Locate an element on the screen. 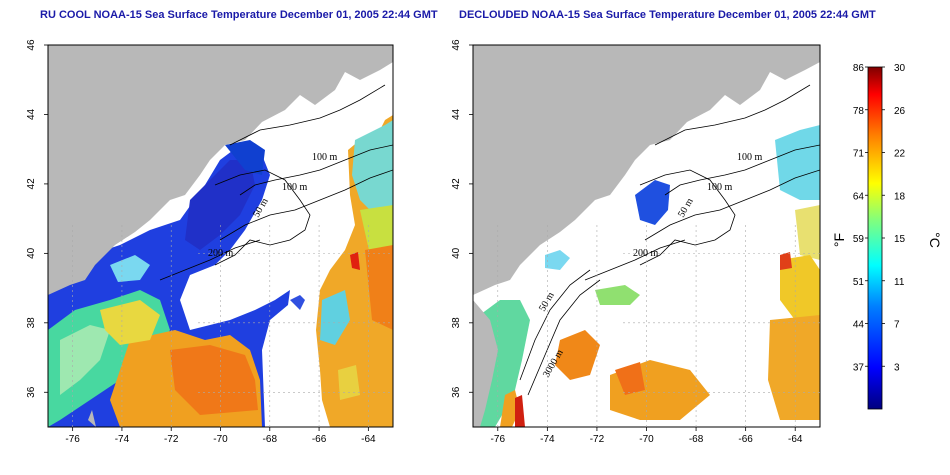  colorbar: 30 86 26 78 22 71 18 64 15 59 11 51 7 44 3 37 °F °C is located at coordinates (887, 236).